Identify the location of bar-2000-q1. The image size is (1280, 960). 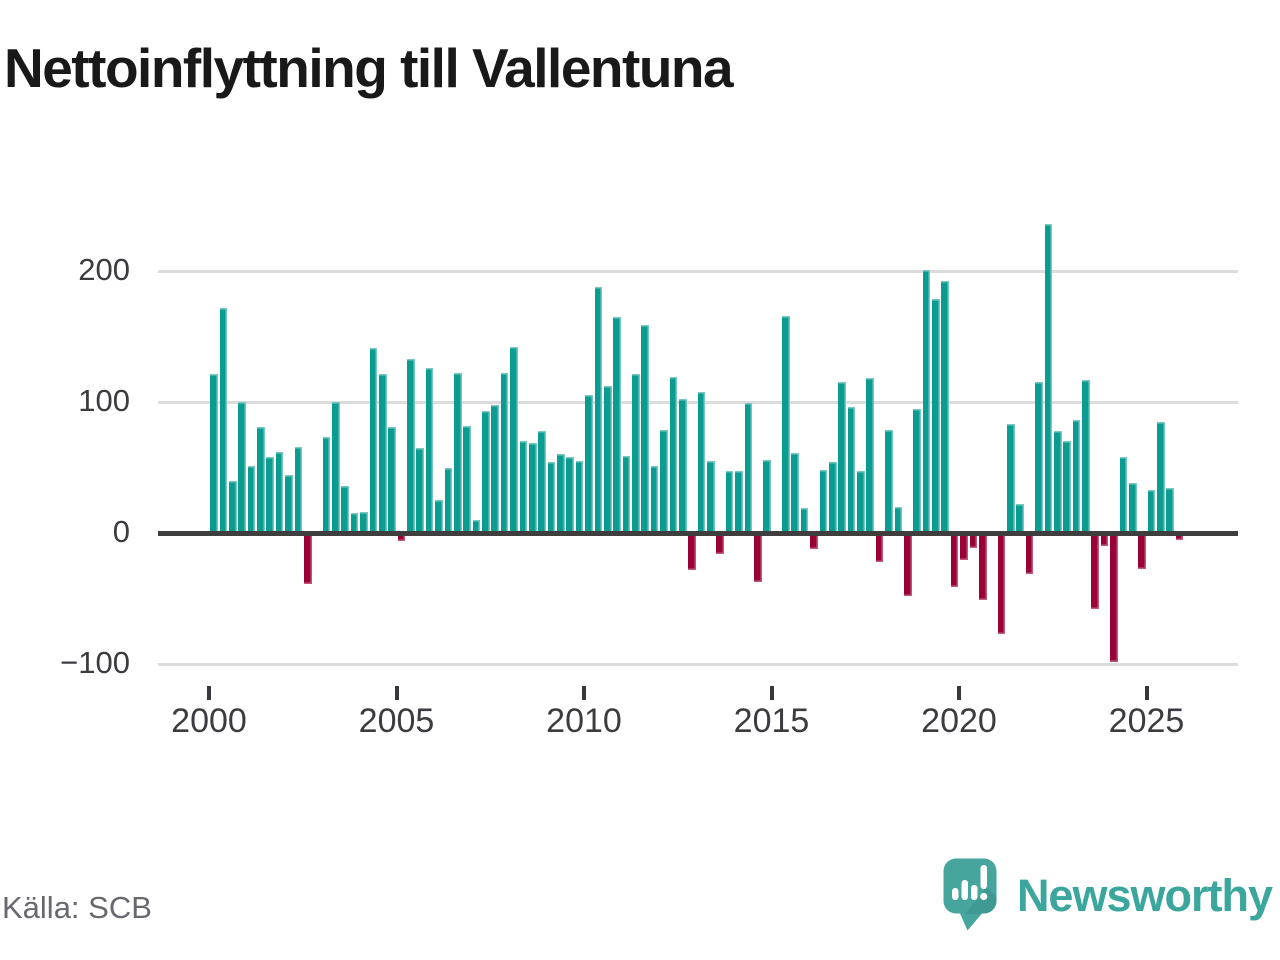
(214, 453).